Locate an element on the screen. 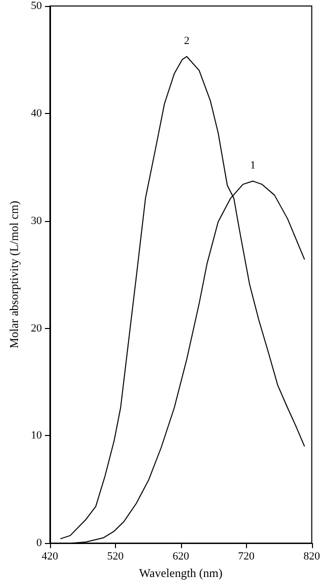 The height and width of the screenshot is (584, 323). series-label: 1 is located at coordinates (253, 166).